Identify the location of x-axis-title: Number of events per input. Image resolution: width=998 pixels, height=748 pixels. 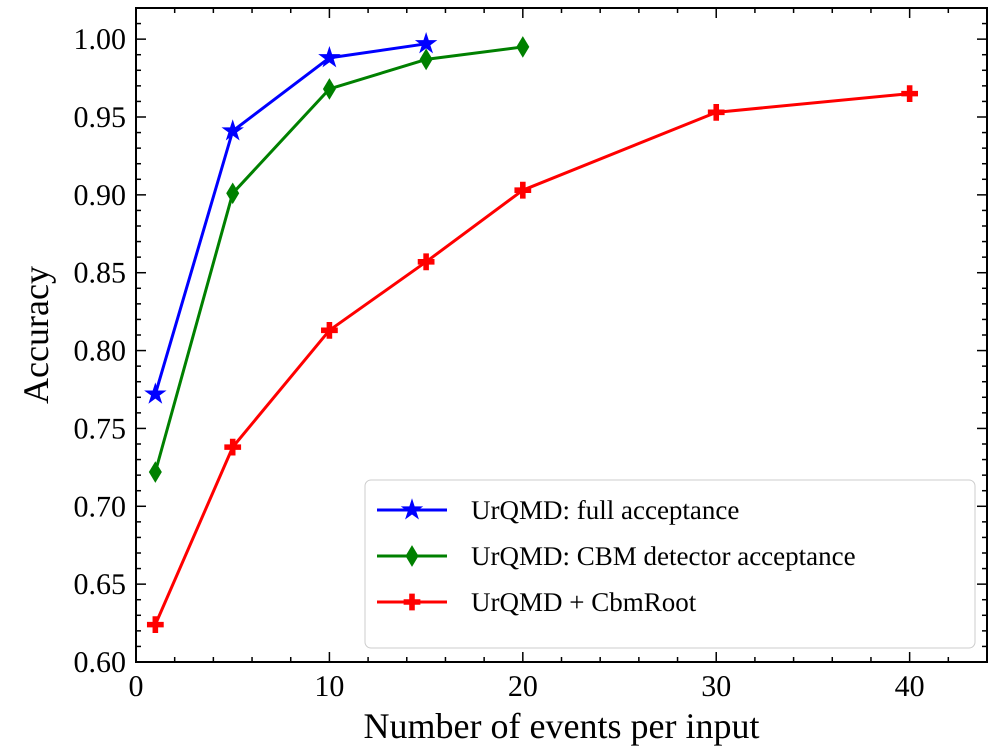
(562, 726).